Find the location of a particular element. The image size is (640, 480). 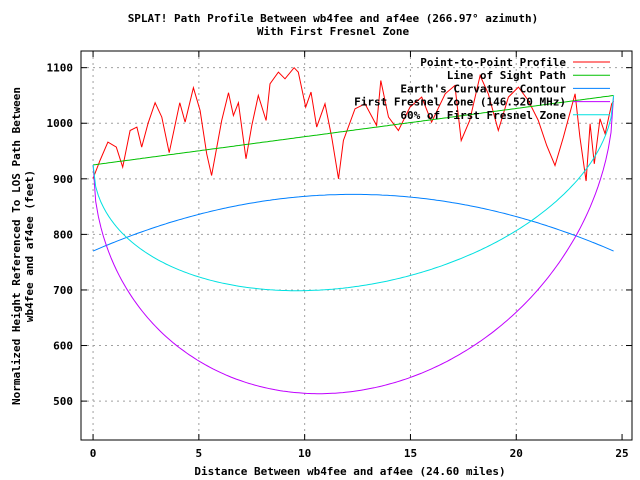

y-tick-label: 900 is located at coordinates (63, 179).